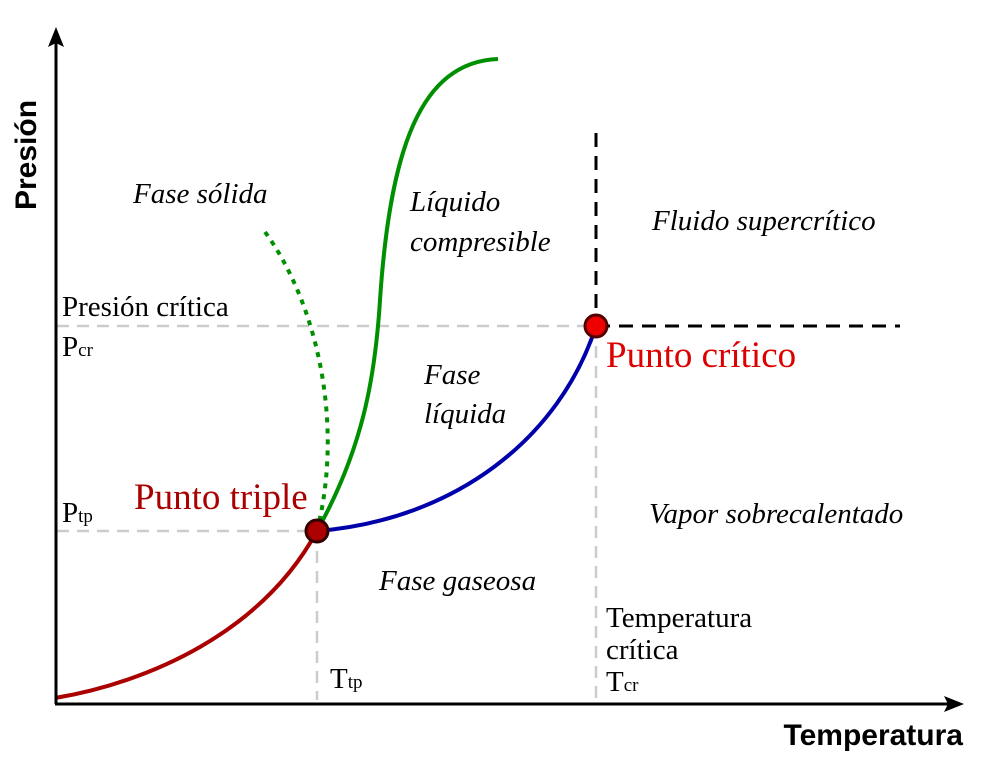 This screenshot has width=997, height=768. Describe the element at coordinates (763, 221) in the screenshot. I see `supercritical-fluid-label: Fluido supercrítico` at that location.